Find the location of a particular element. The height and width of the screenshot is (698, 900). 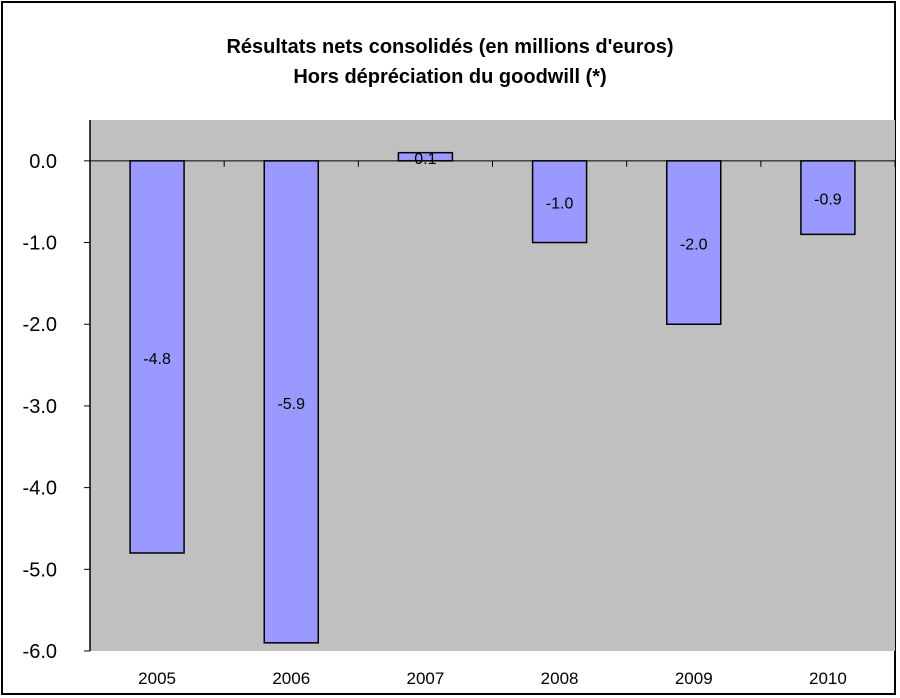

y-tick-label: 0.0 is located at coordinates (43, 162).